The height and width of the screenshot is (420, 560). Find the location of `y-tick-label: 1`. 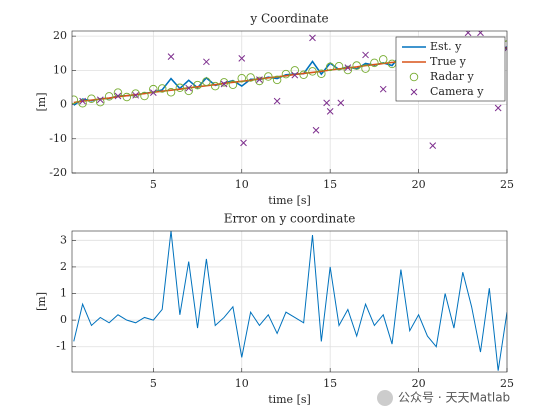

y-tick-label: 1 is located at coordinates (63, 293).